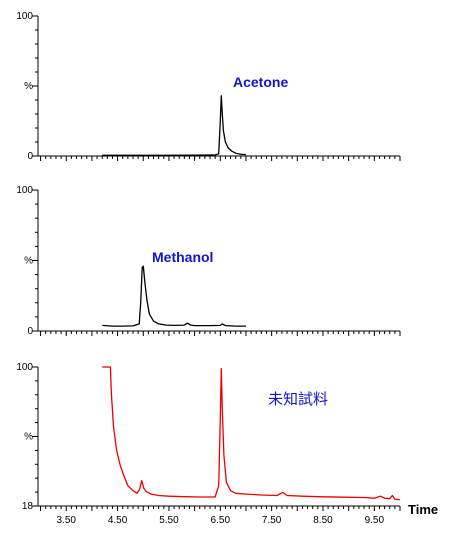 The height and width of the screenshot is (535, 450). What do you see at coordinates (182, 257) in the screenshot?
I see `peak-annotation: Methanol` at bounding box center [182, 257].